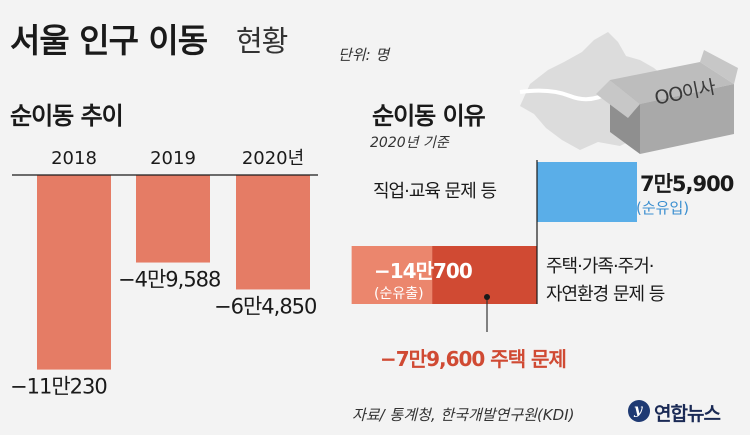 Image resolution: width=750 pixels, height=435 pixels. I want to click on seoul-map-illustration, so click(628, 93).